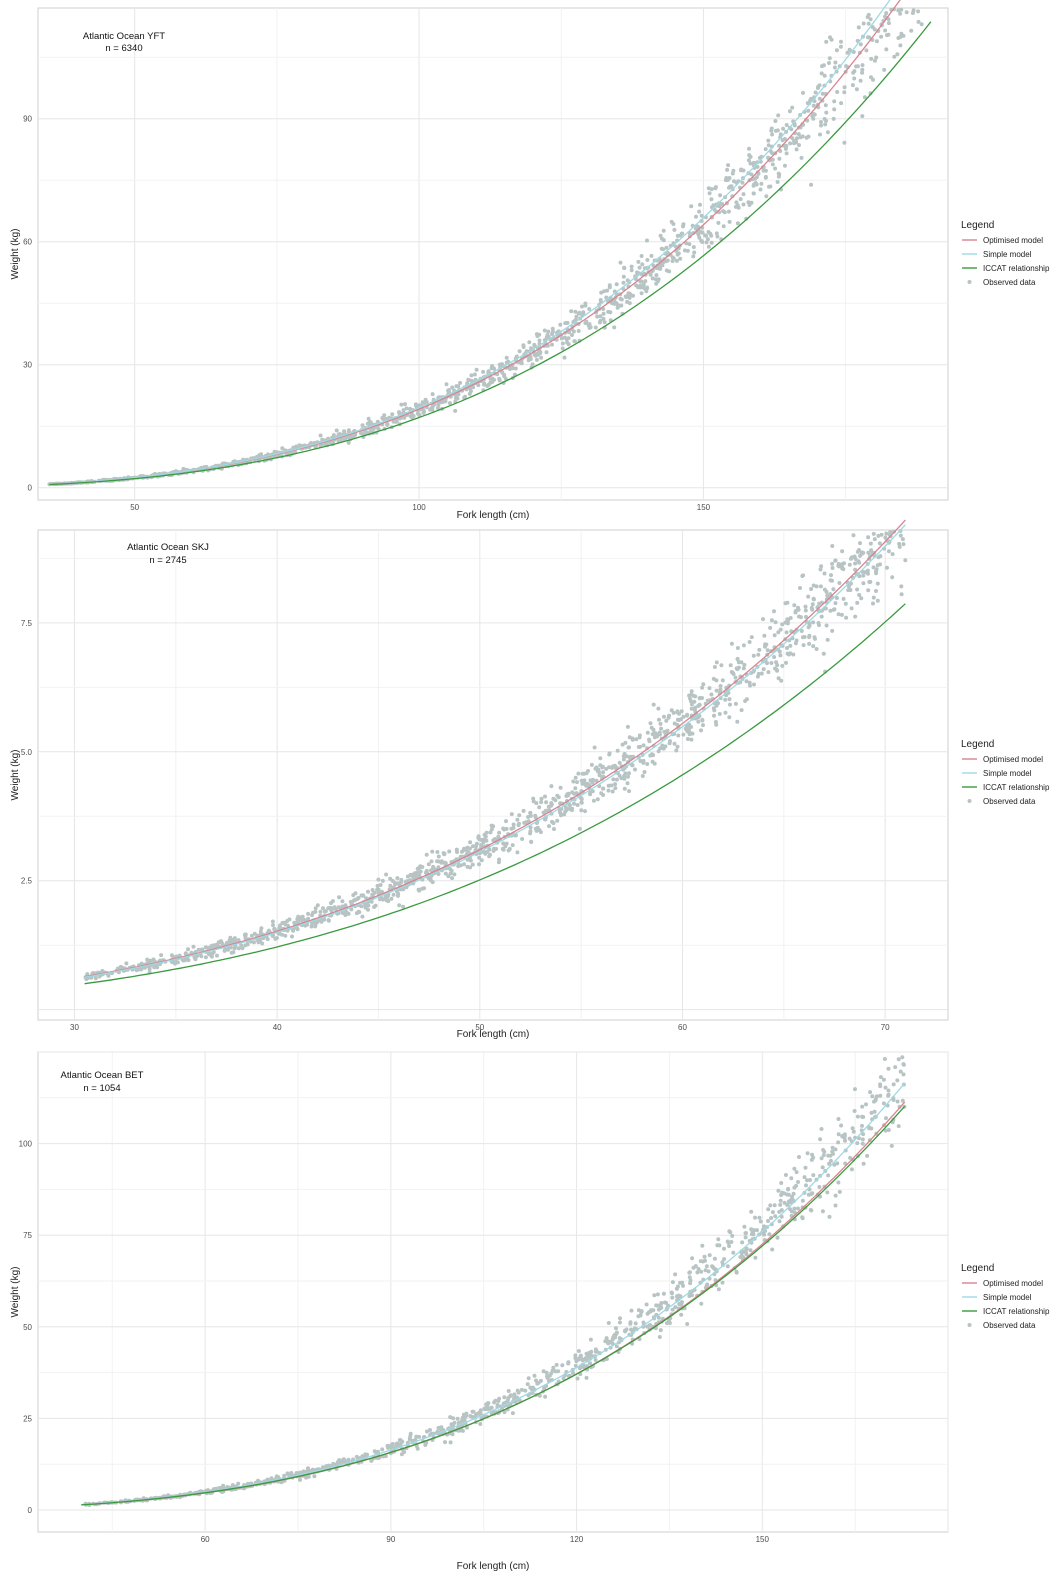 The image size is (1060, 1577). Describe the element at coordinates (419, 507) in the screenshot. I see `x-tick-label: 100` at that location.